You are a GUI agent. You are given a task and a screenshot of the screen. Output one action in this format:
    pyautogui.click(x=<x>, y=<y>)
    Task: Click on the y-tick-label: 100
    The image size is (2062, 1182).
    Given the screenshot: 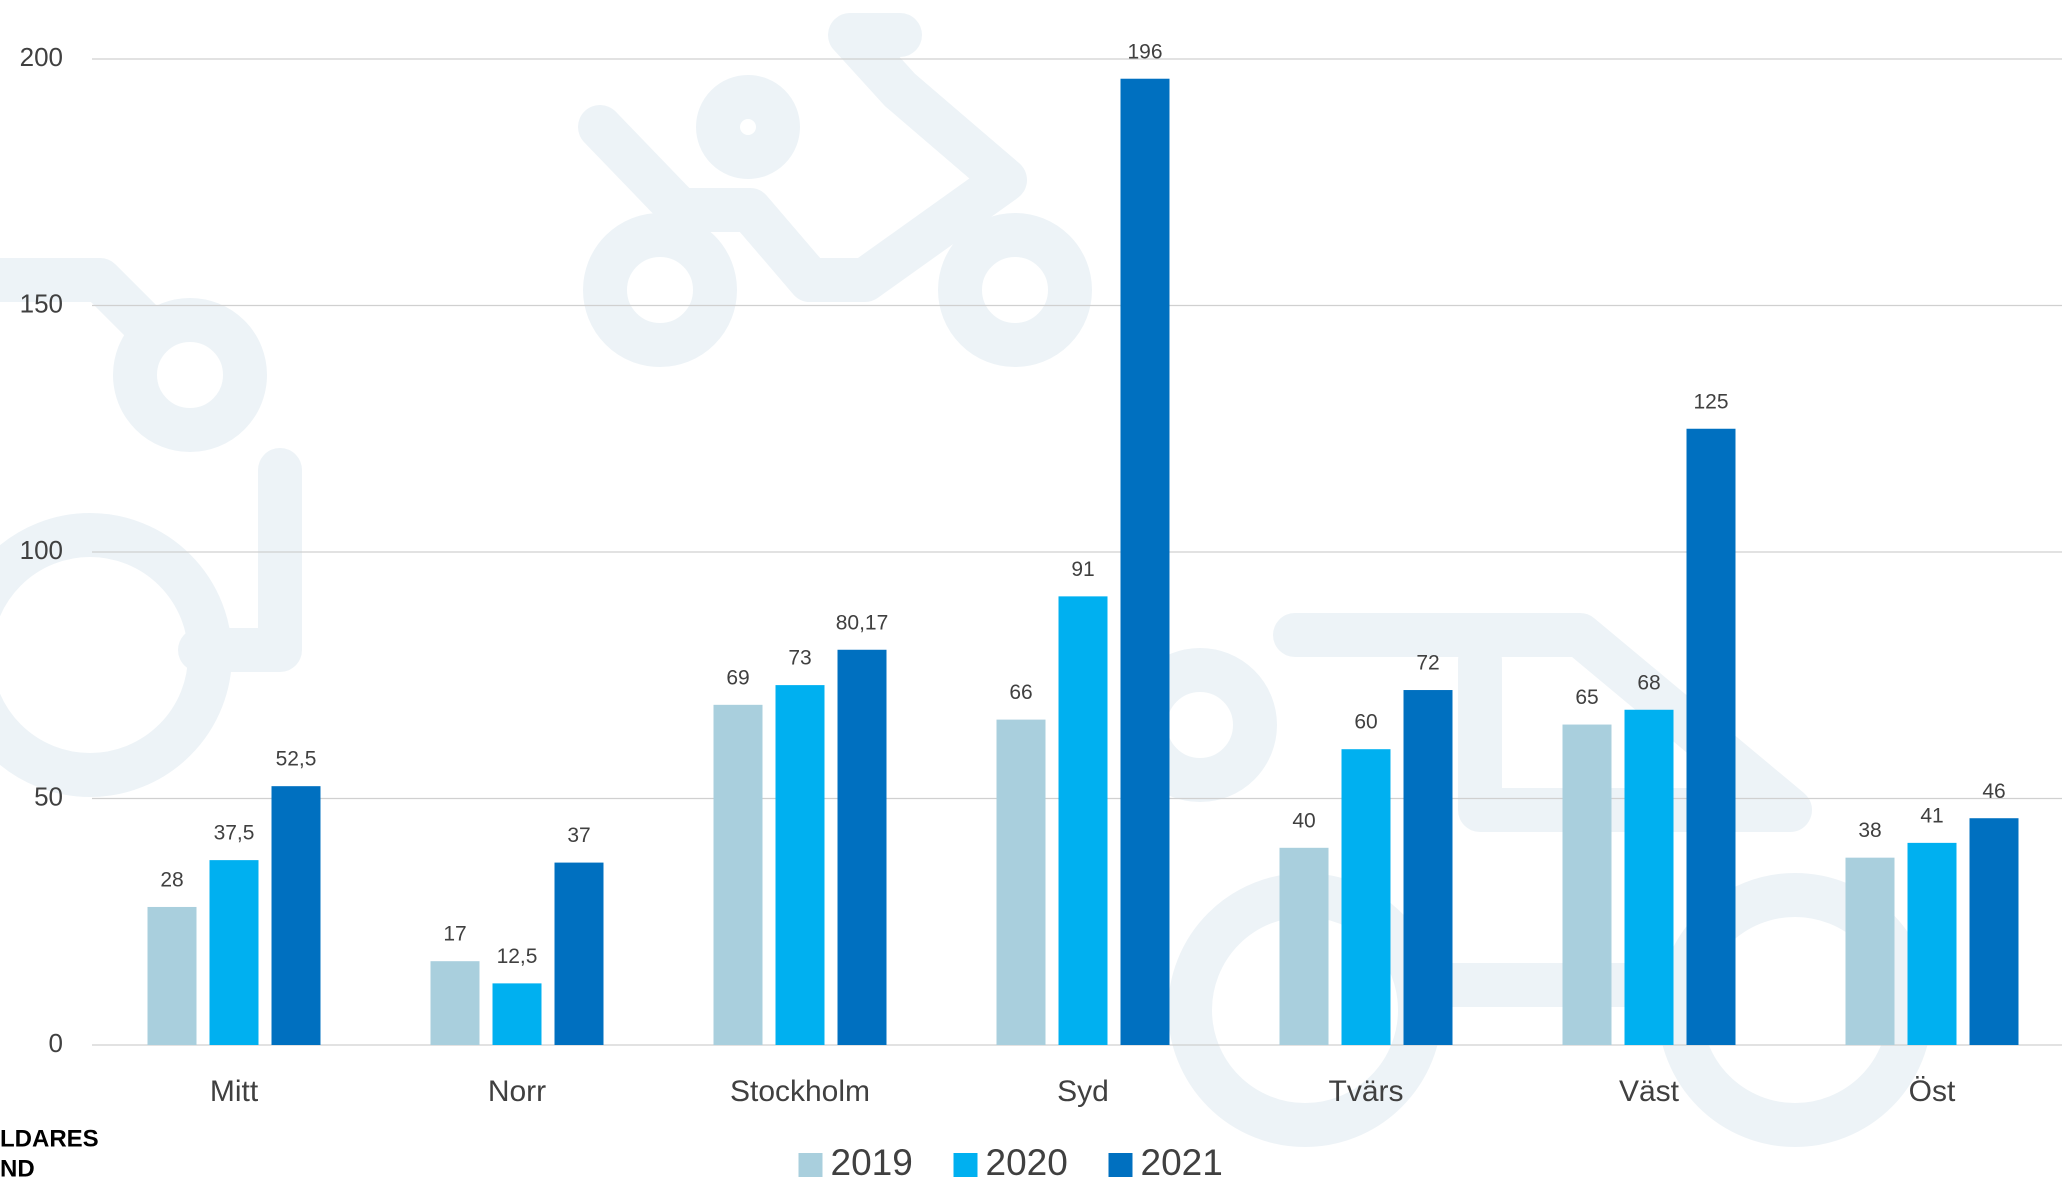 What is the action you would take?
    pyautogui.click(x=41, y=550)
    